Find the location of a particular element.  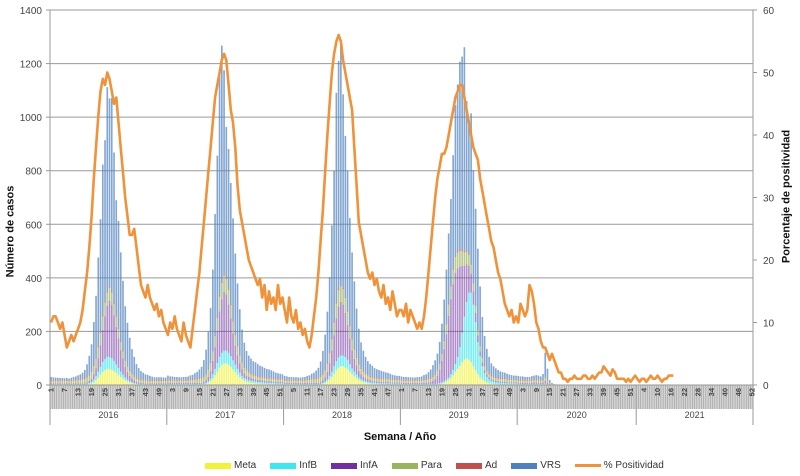

legend-label: % Positividad is located at coordinates (633, 465).